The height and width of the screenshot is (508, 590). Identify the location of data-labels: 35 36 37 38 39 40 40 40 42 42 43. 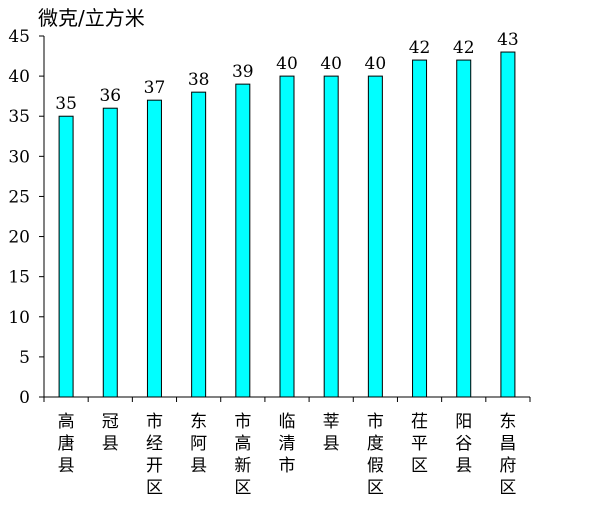
(286, 72).